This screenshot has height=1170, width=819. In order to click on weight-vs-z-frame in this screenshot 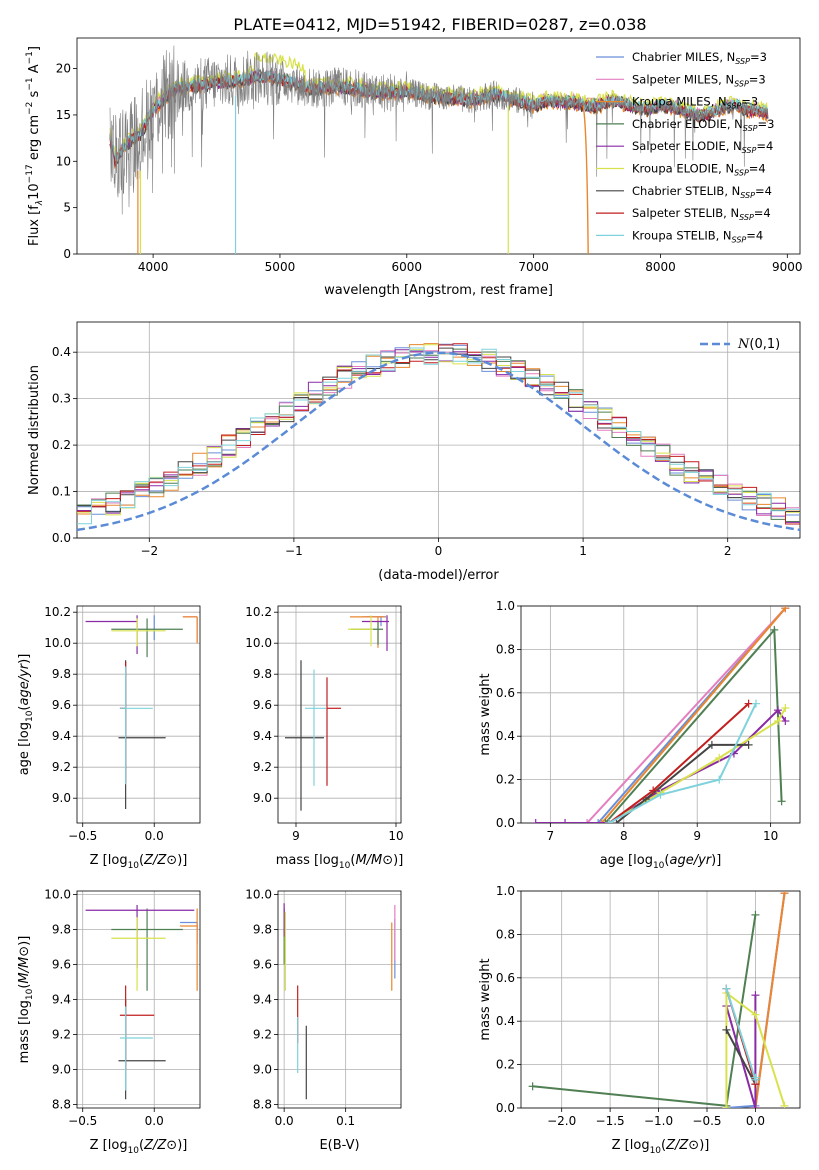, I will do `click(660, 999)`.